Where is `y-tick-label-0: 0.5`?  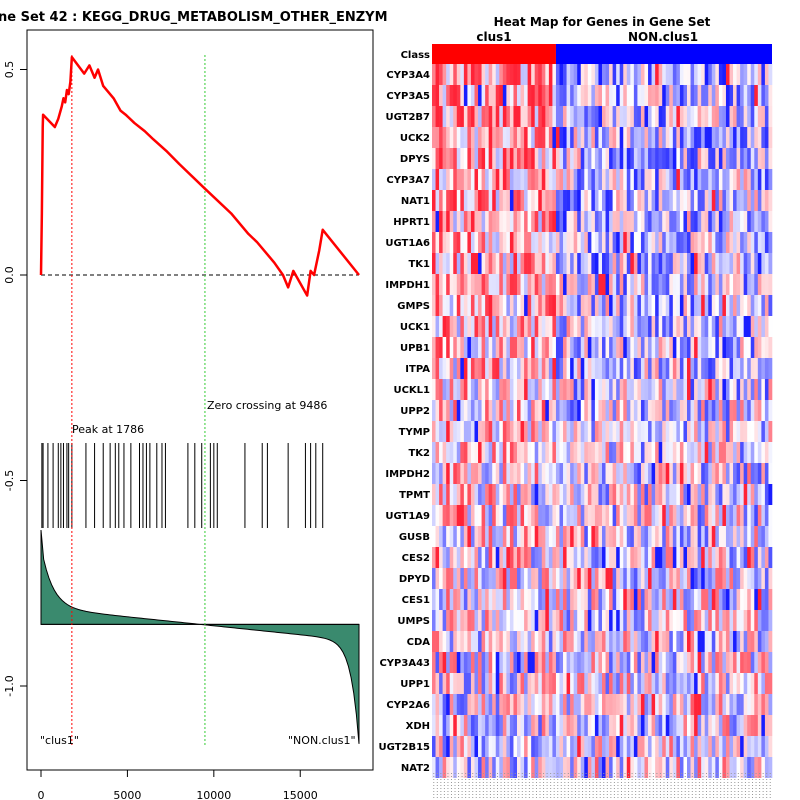
y-tick-label-0: 0.5 is located at coordinates (9, 70).